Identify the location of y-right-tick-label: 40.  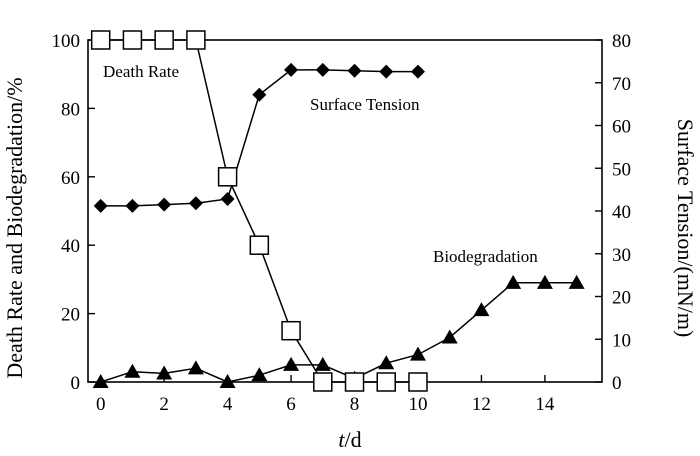
(621, 212).